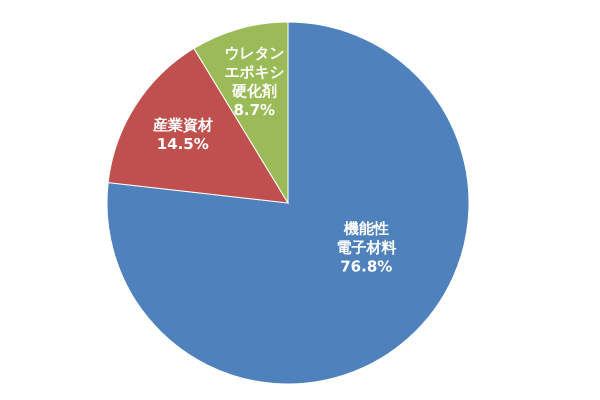 The width and height of the screenshot is (600, 400). I want to click on slice-label: 産業資材, so click(182, 125).